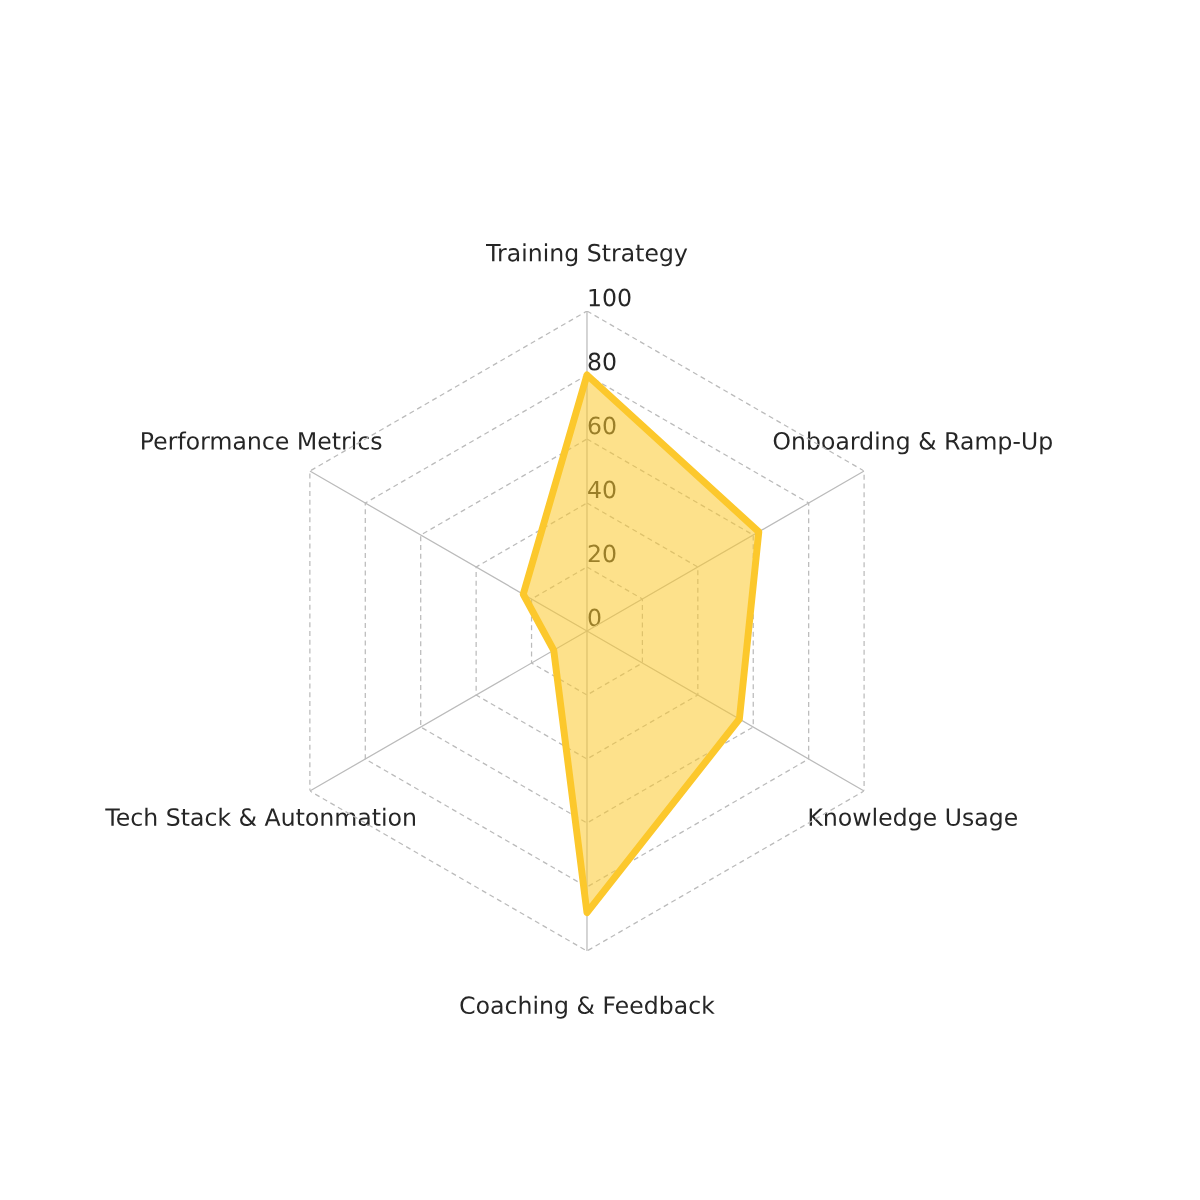  Describe the element at coordinates (602, 553) in the screenshot. I see `y-tick-label: 20` at that location.